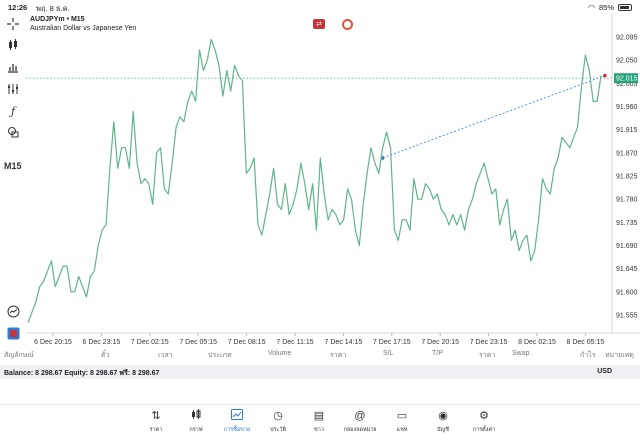 Image resolution: width=640 pixels, height=447 pixels. What do you see at coordinates (388, 353) in the screenshot?
I see `col-sl: S/L` at bounding box center [388, 353].